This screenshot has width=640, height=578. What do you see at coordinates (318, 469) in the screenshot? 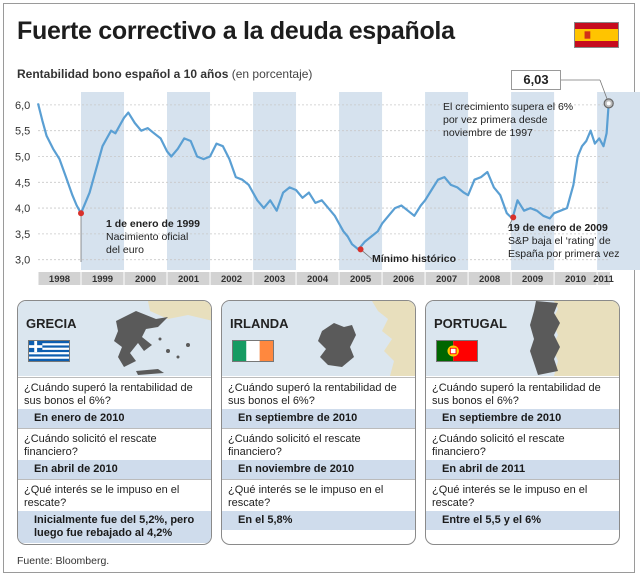
I see `panel-irlanda-a2: En noviembre de 2010` at bounding box center [318, 469].